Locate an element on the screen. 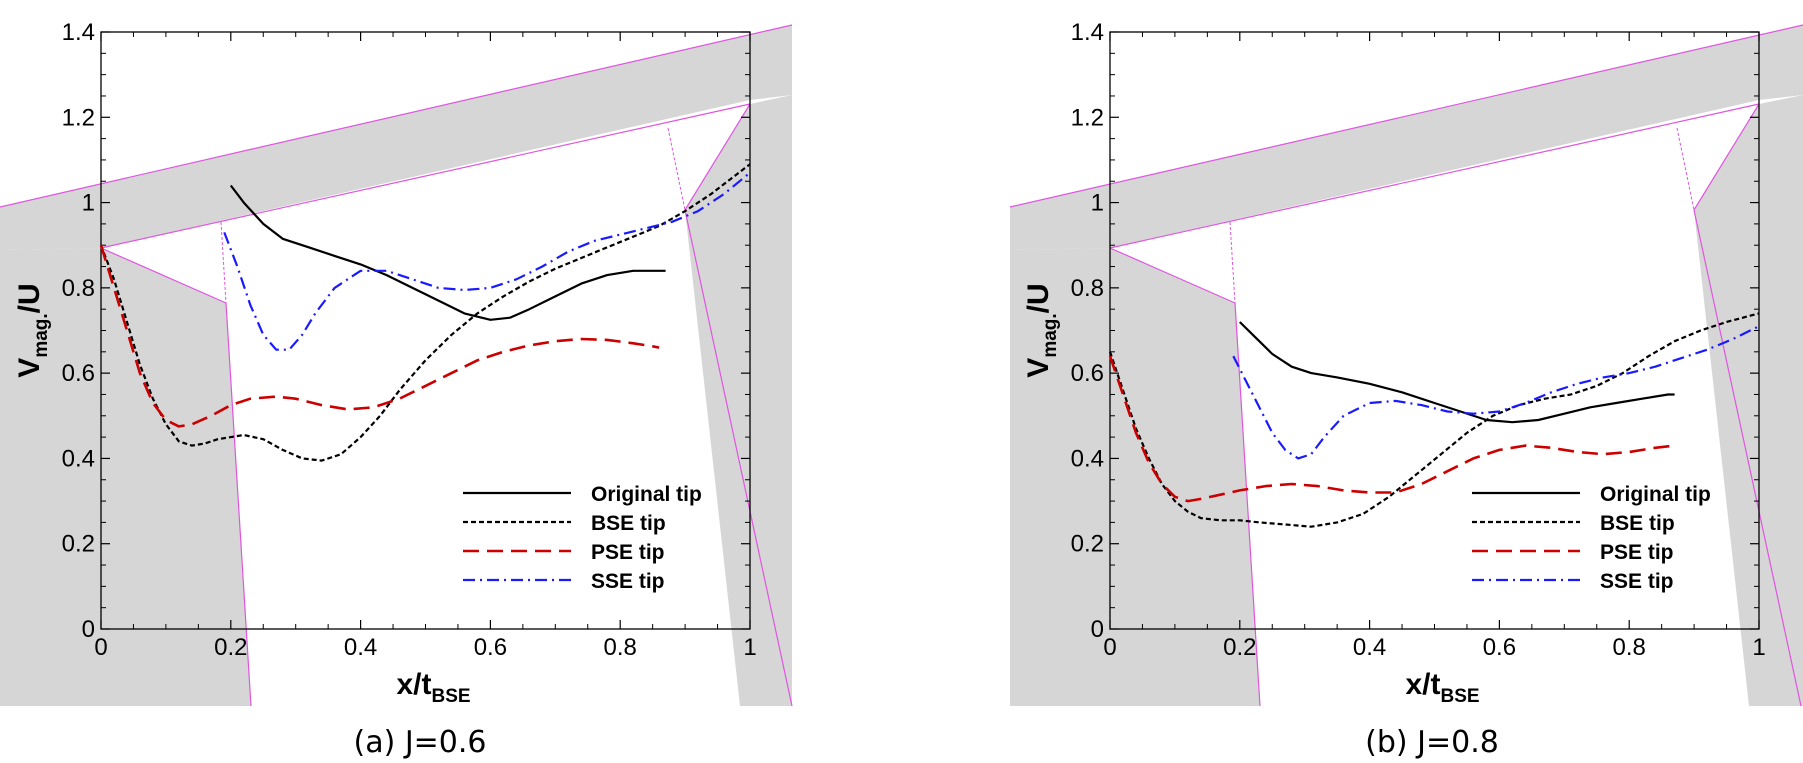  panel-caption: (a) J=0.6 is located at coordinates (419, 742).